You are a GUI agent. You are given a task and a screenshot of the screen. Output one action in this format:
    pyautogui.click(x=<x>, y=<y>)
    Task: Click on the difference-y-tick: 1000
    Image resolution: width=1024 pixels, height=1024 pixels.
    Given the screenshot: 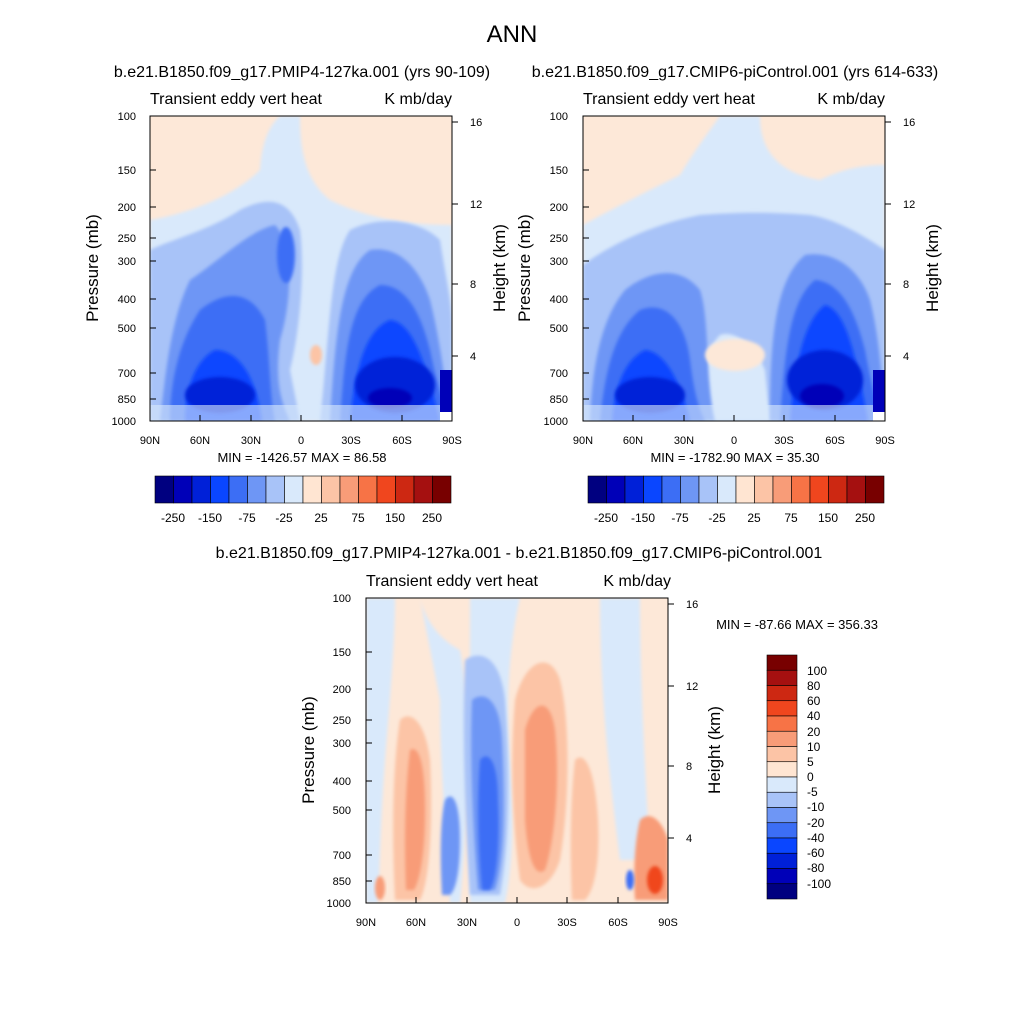 What is the action you would take?
    pyautogui.click(x=339, y=904)
    